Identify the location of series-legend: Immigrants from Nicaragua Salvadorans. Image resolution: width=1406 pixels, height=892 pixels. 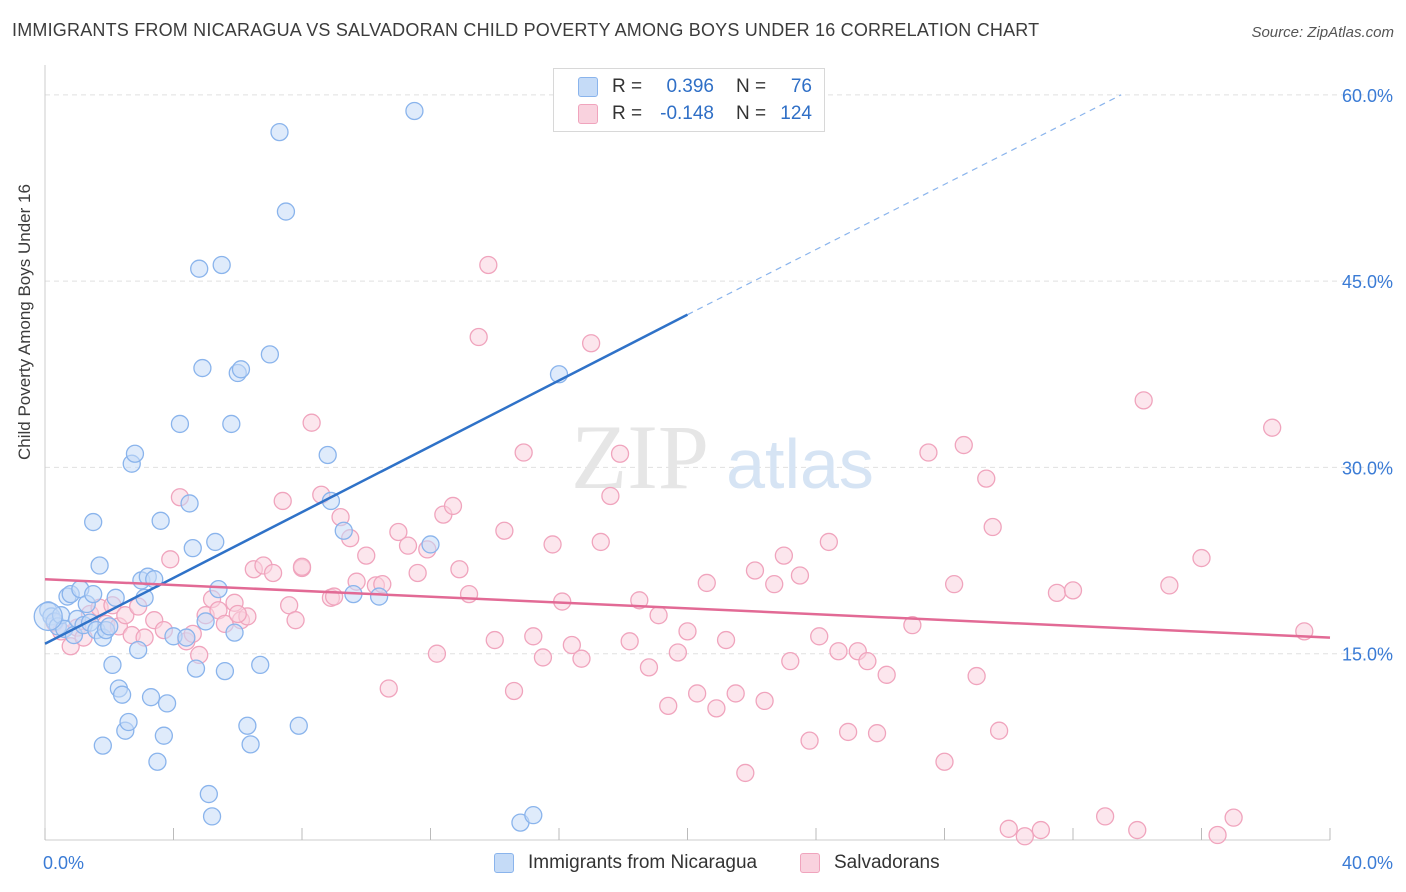
(703, 865).